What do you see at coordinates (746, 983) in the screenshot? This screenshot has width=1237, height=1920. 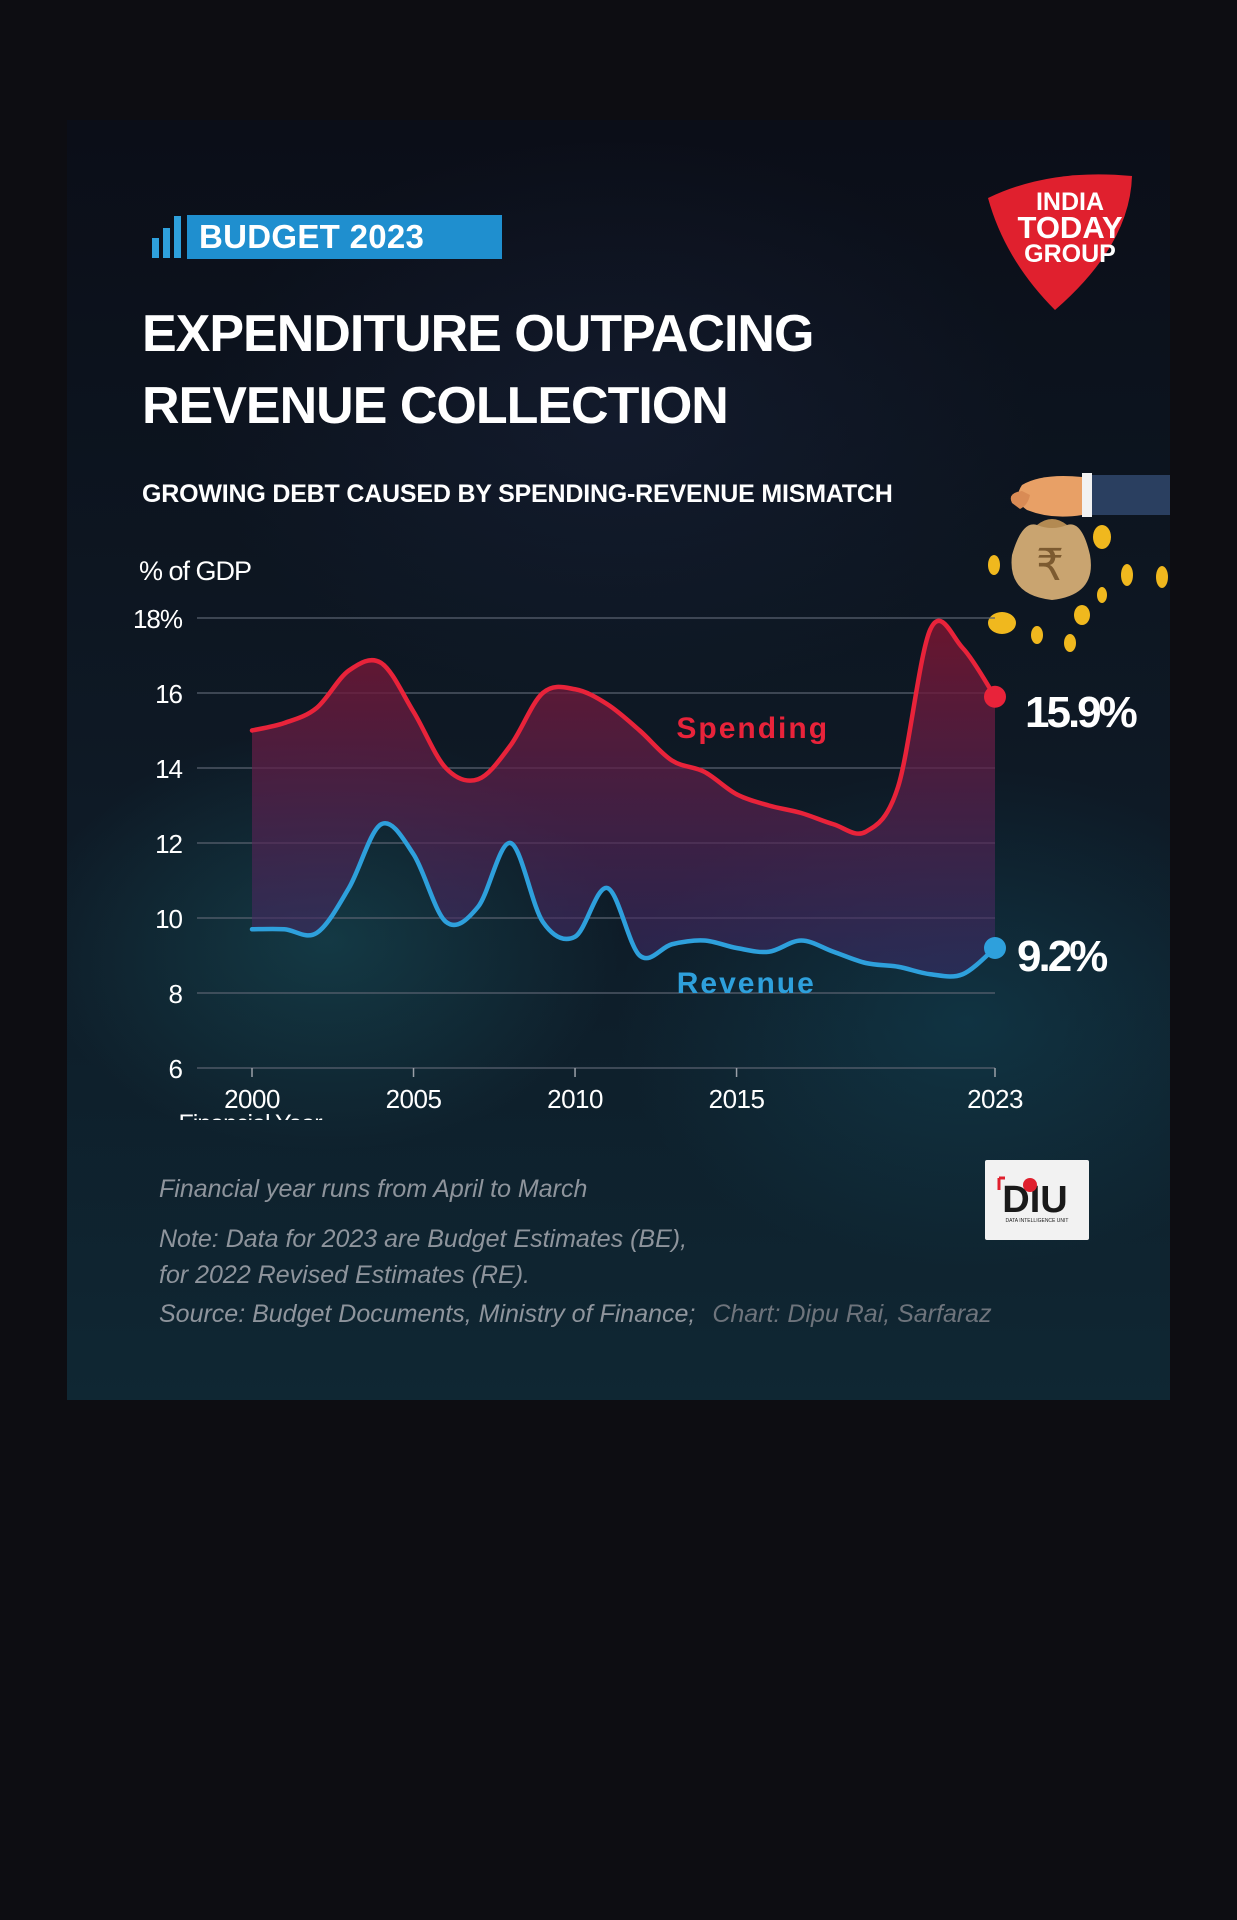 I see `revenue-series-label: Revenue` at bounding box center [746, 983].